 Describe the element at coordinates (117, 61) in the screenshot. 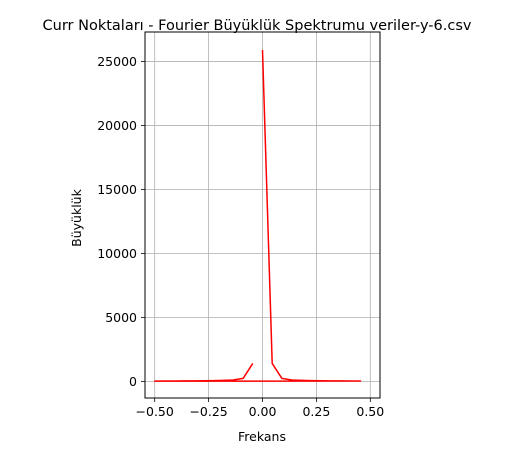

I see `y-tick-label: 25000` at that location.